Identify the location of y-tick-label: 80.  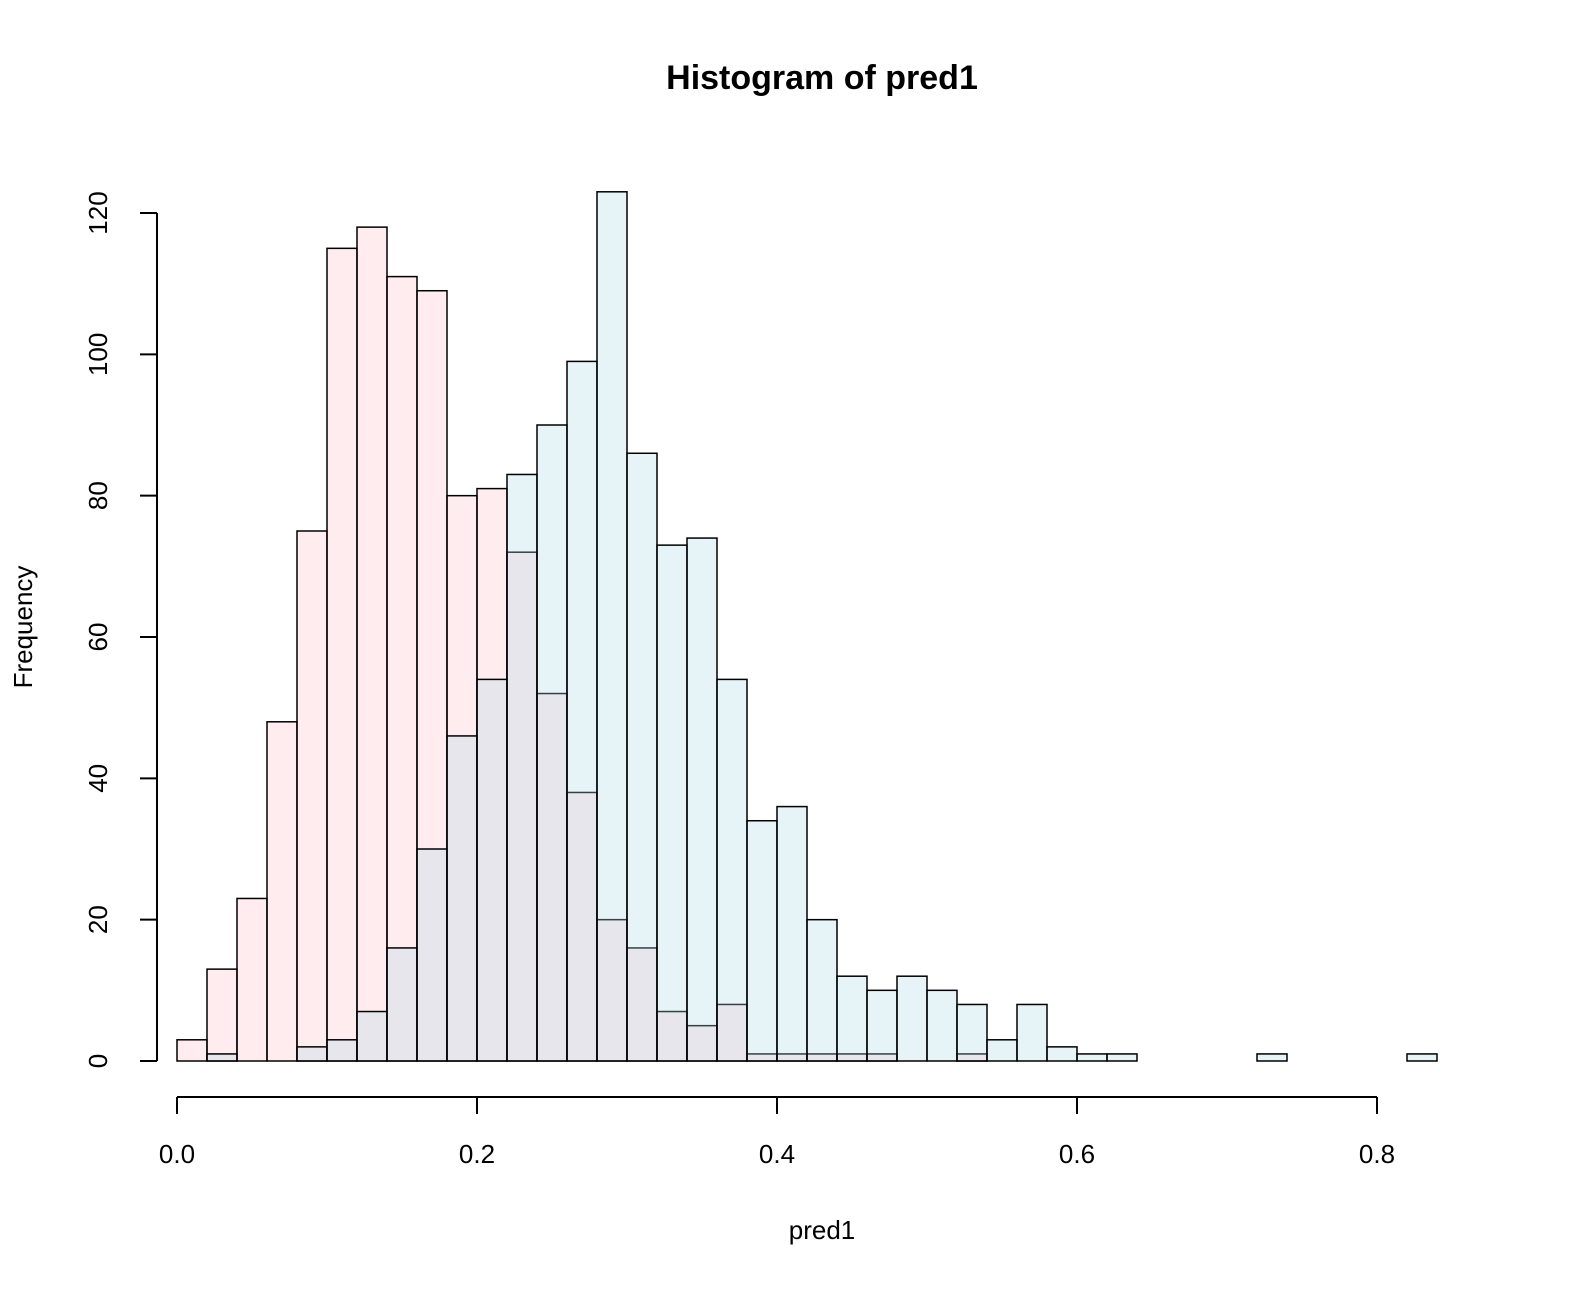
(98, 495).